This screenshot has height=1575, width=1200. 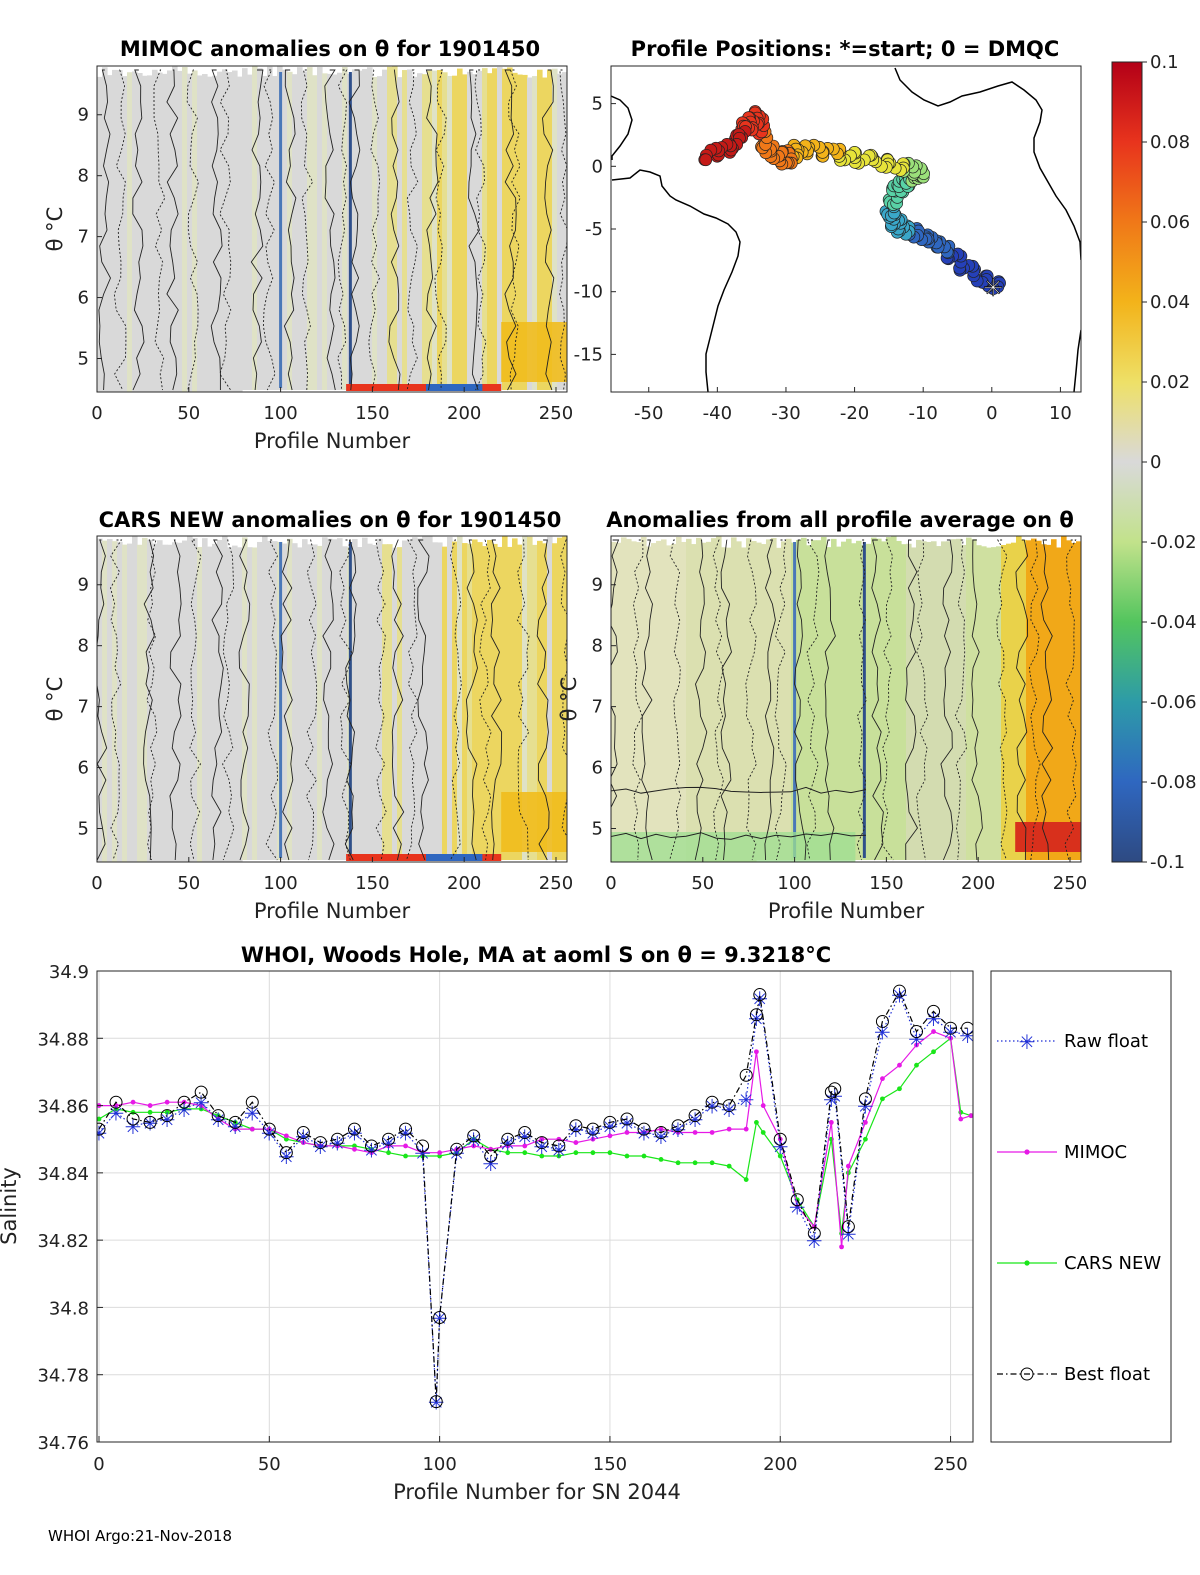 What do you see at coordinates (454, 857) in the screenshot?
I see `field-bottom-strip-blue` at bounding box center [454, 857].